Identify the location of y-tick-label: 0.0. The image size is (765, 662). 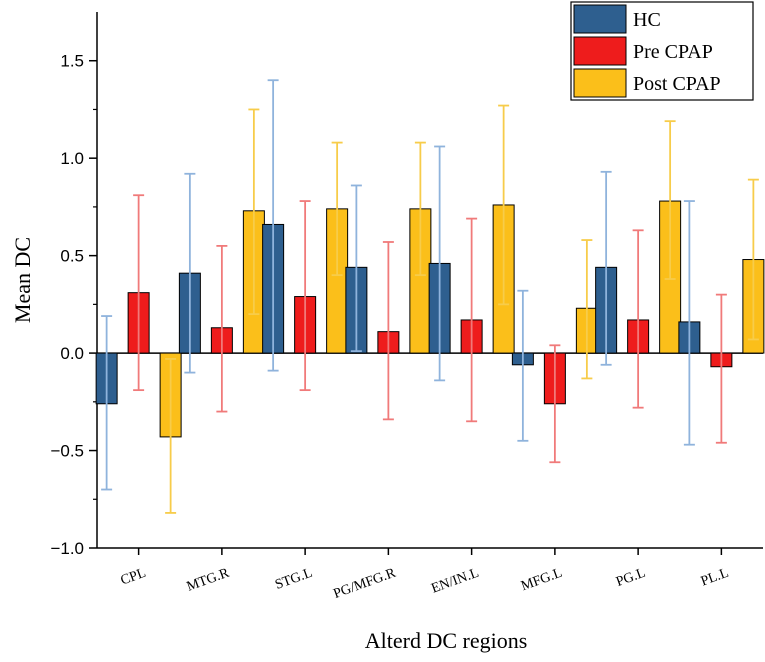
(72, 353).